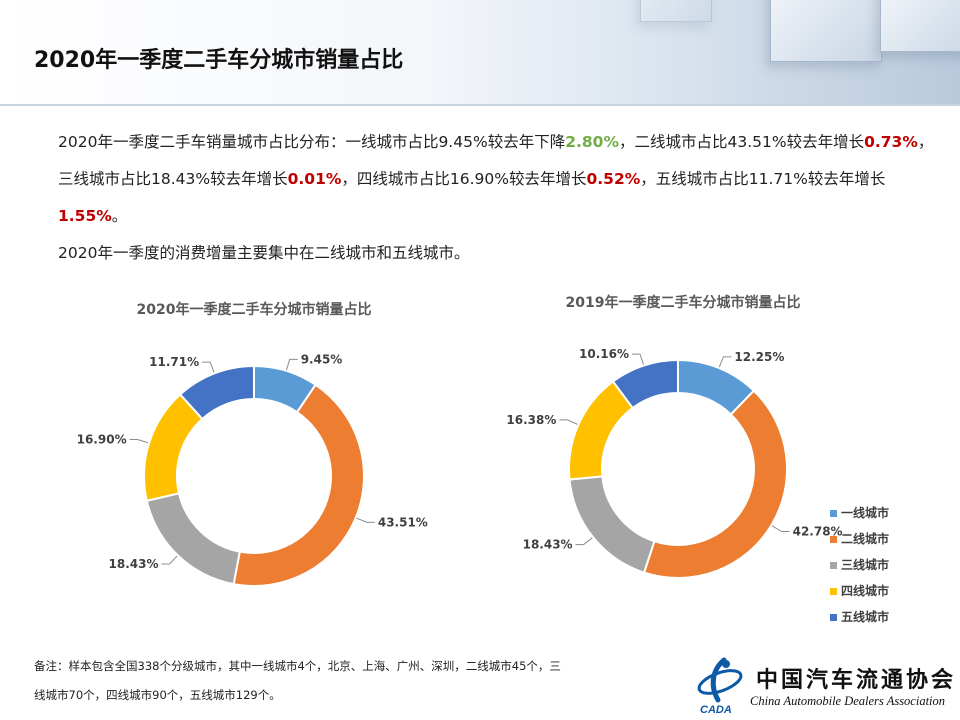 Image resolution: width=960 pixels, height=720 pixels. Describe the element at coordinates (85, 216) in the screenshot. I see `highlight-growth: 1.55%` at that location.